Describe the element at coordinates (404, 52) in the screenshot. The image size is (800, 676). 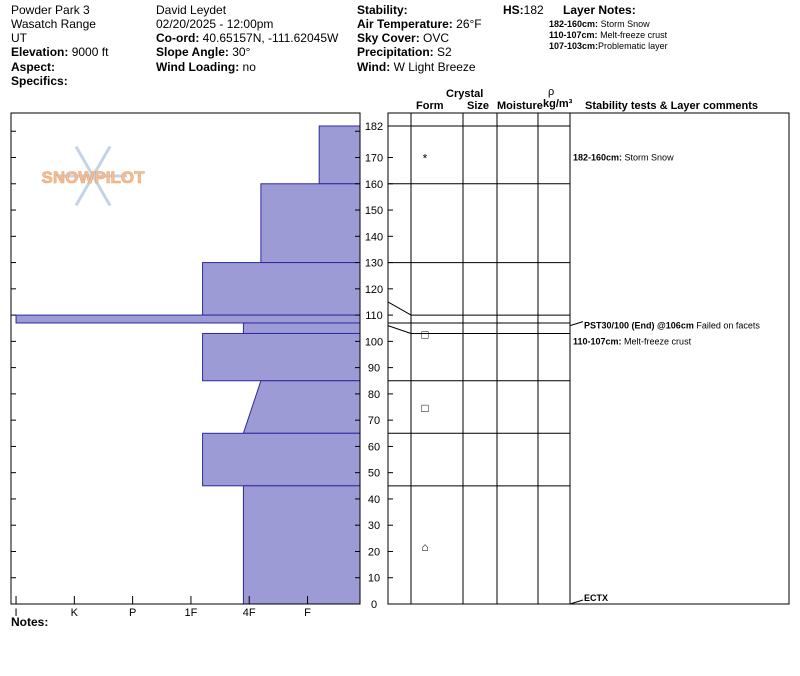
I see `precipitation: Precipitation: S2` at that location.